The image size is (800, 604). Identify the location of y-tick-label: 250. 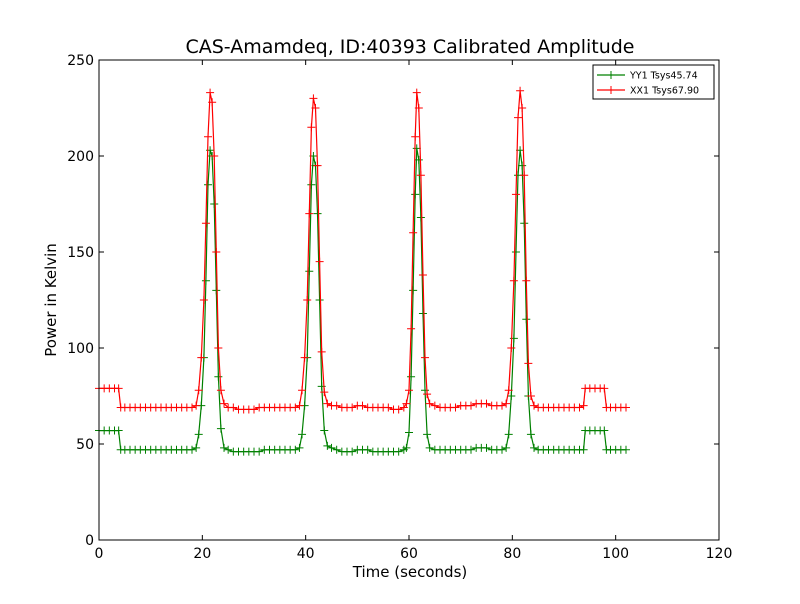
(80, 61).